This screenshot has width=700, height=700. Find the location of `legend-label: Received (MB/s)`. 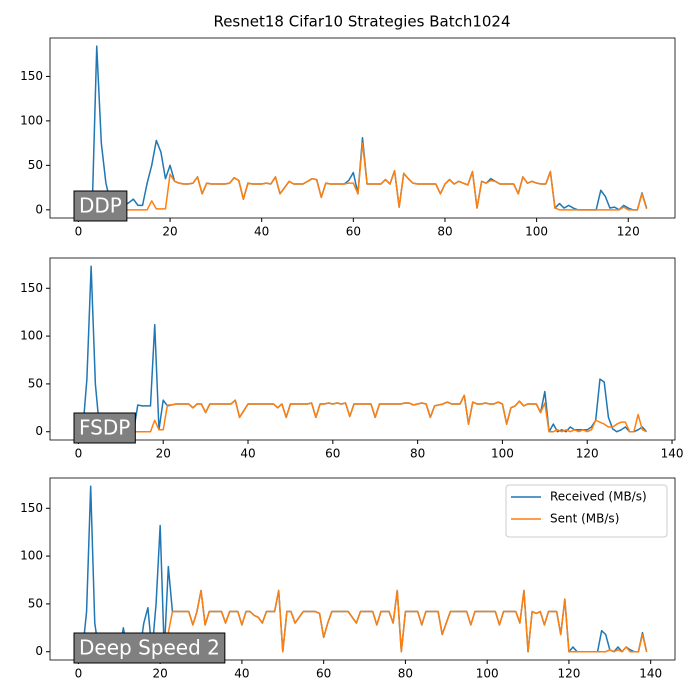

legend-label: Received (MB/s) is located at coordinates (598, 497).